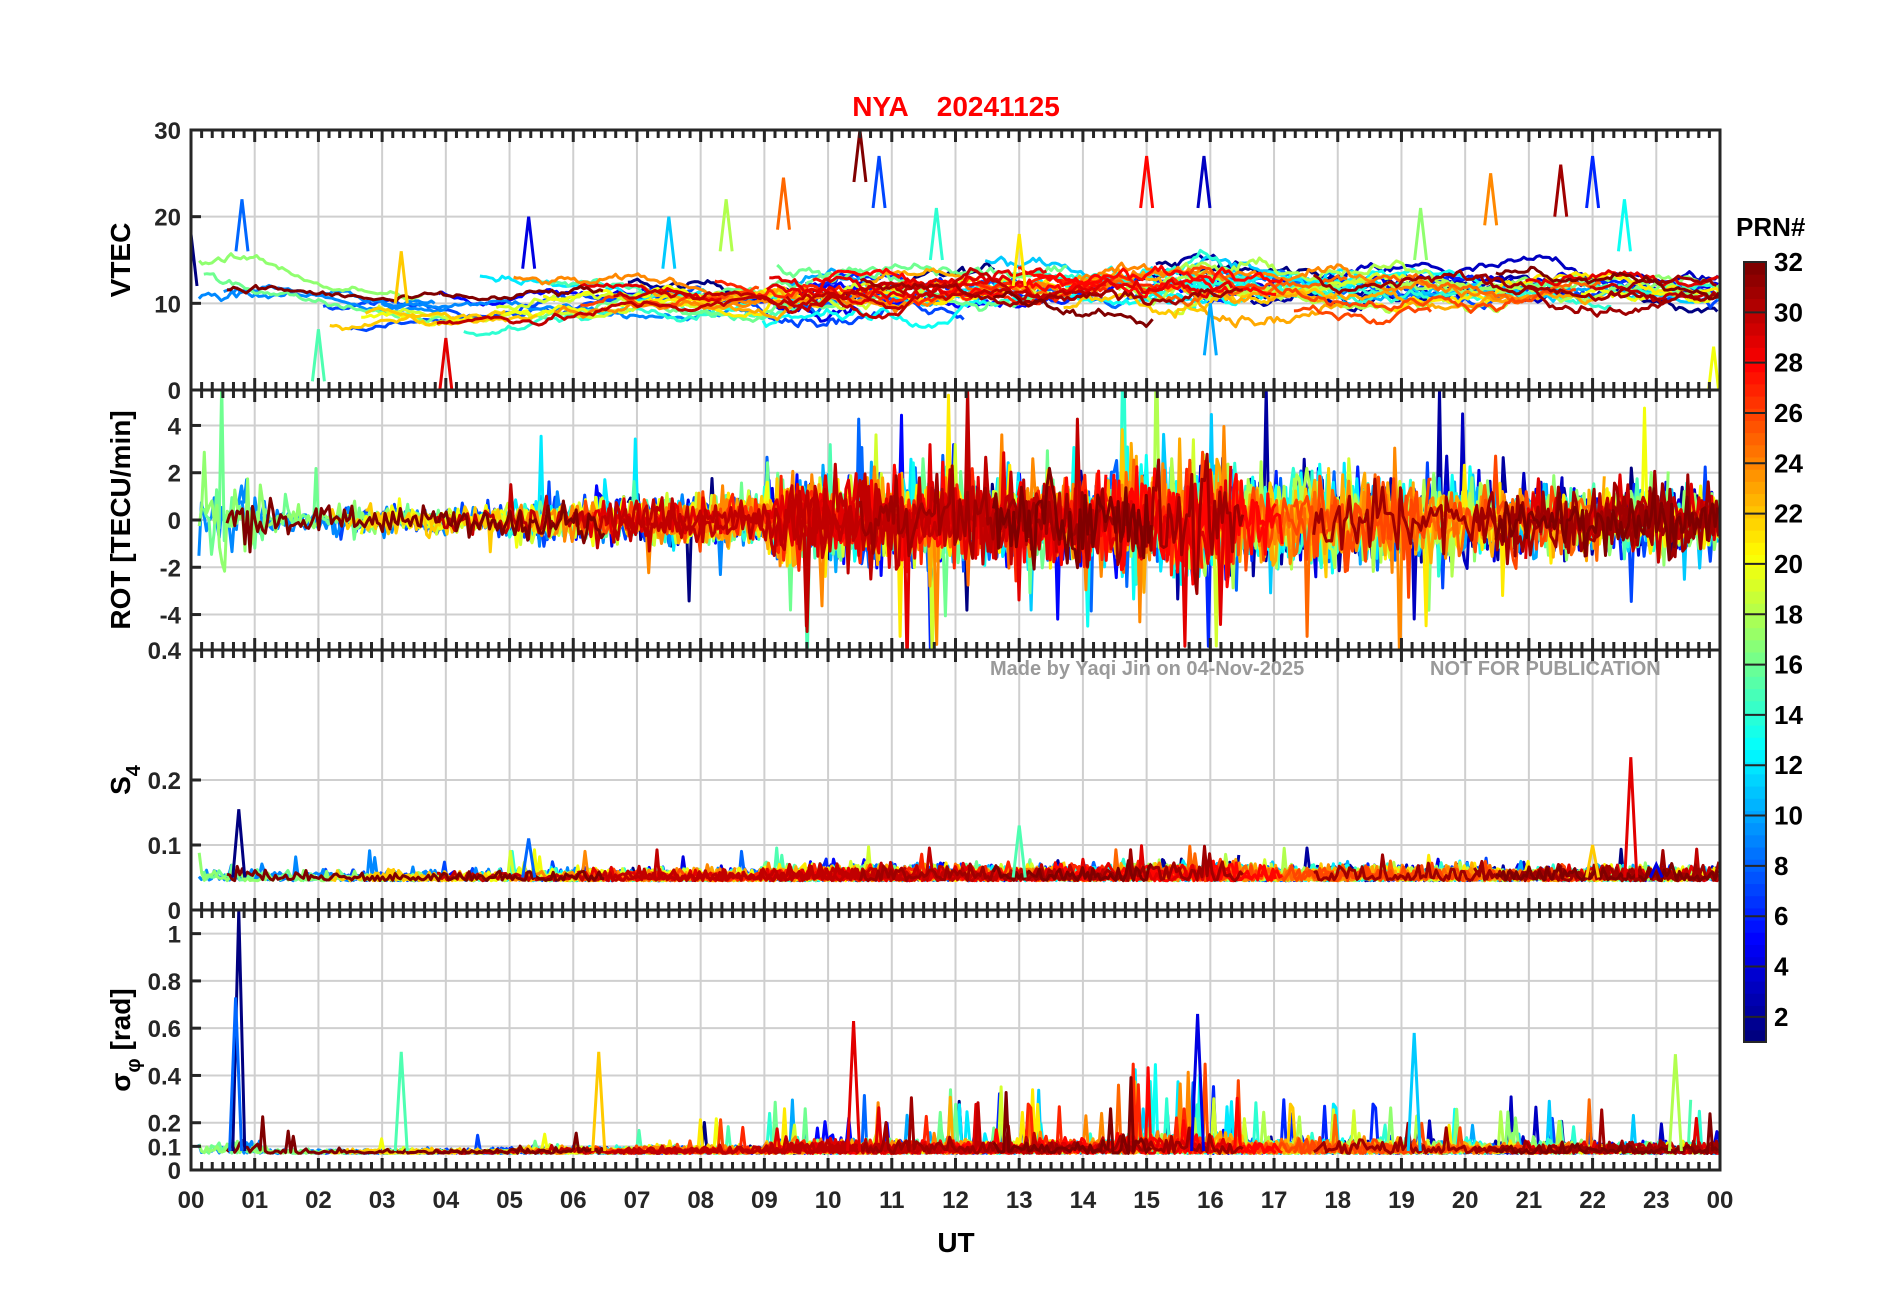  Describe the element at coordinates (1788, 463) in the screenshot. I see `colorbar-tick-label: 24` at that location.